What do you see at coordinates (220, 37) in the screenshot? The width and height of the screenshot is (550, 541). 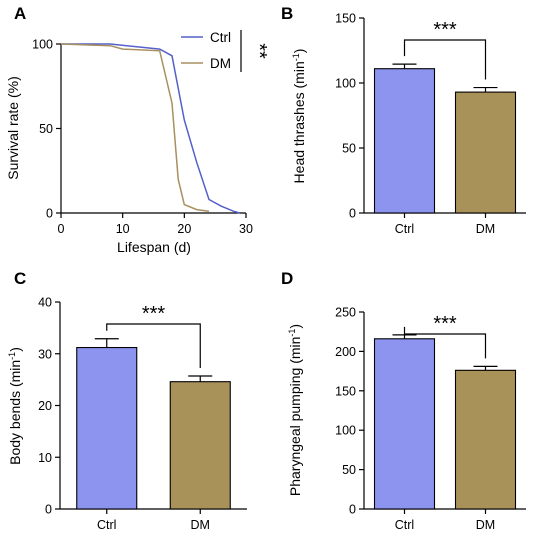 I see `legend-label: Ctrl` at bounding box center [220, 37].